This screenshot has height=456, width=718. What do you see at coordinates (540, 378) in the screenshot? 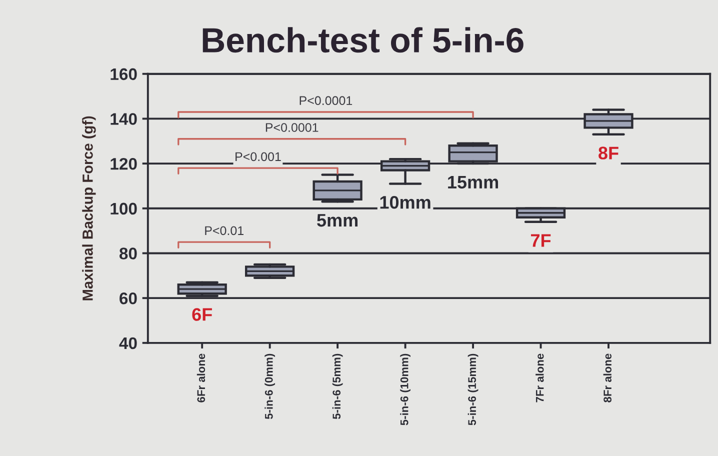
I see `x-tick-label: 7Fr alone` at bounding box center [540, 378].